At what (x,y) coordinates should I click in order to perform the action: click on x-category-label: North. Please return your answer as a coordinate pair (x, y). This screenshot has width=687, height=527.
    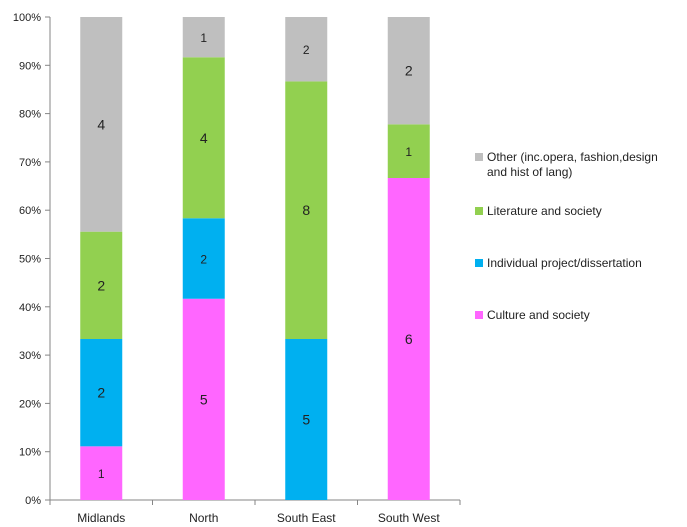
    Looking at the image, I should click on (203, 518).